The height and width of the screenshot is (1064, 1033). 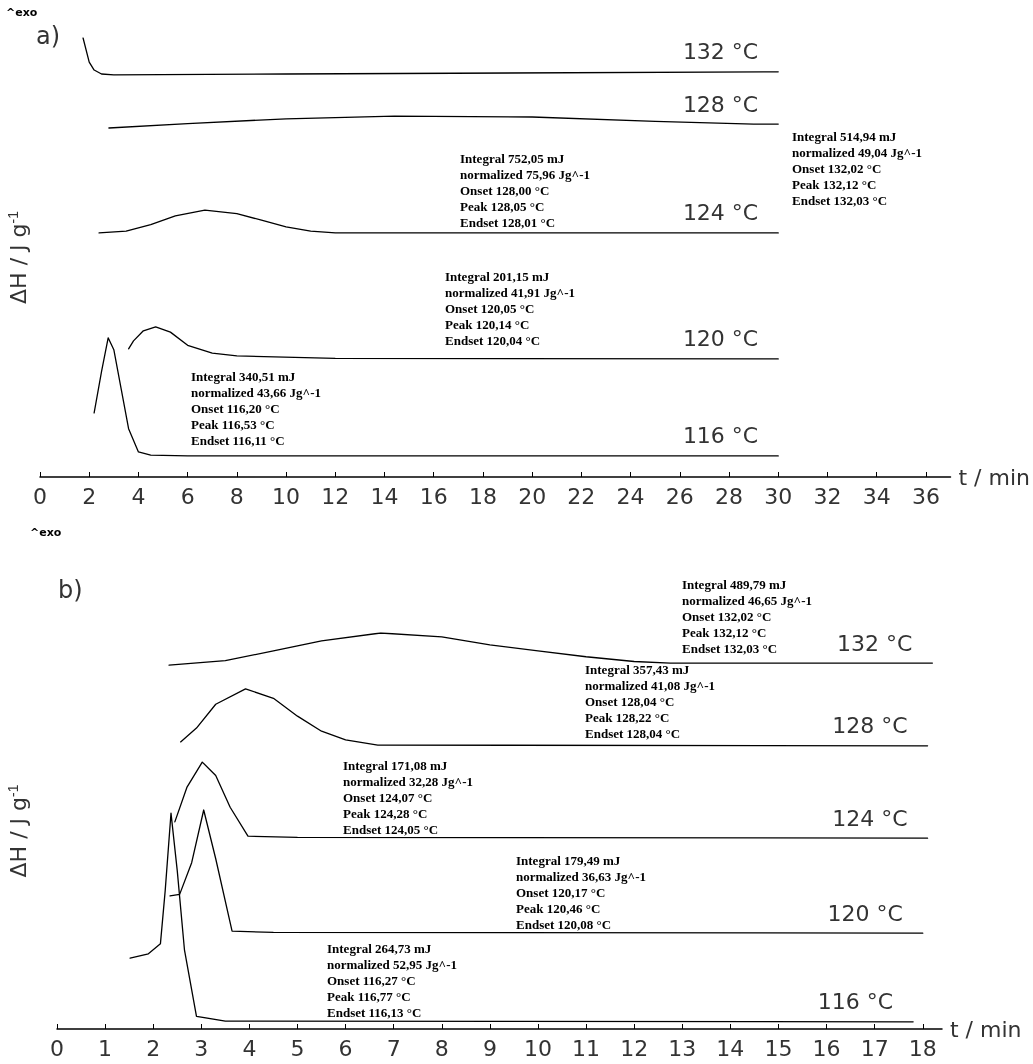 I want to click on annotation: Integral 752,05 mJ normalized 75,96 Jg^-1 Onset 128,00 °C Peak 128,05 °C Endset 128,01 °C, so click(x=525, y=190).